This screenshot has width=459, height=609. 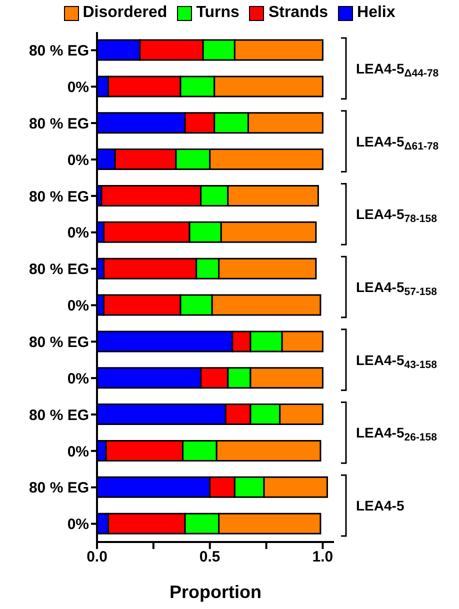 I want to click on x-axis-title: Proportion, so click(x=216, y=592).